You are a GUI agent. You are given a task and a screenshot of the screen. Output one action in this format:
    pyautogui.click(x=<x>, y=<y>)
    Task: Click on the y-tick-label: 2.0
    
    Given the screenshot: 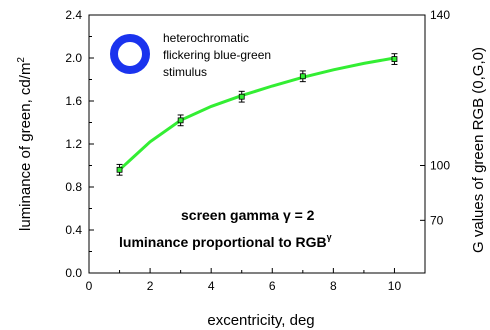 What is the action you would take?
    pyautogui.click(x=73, y=58)
    